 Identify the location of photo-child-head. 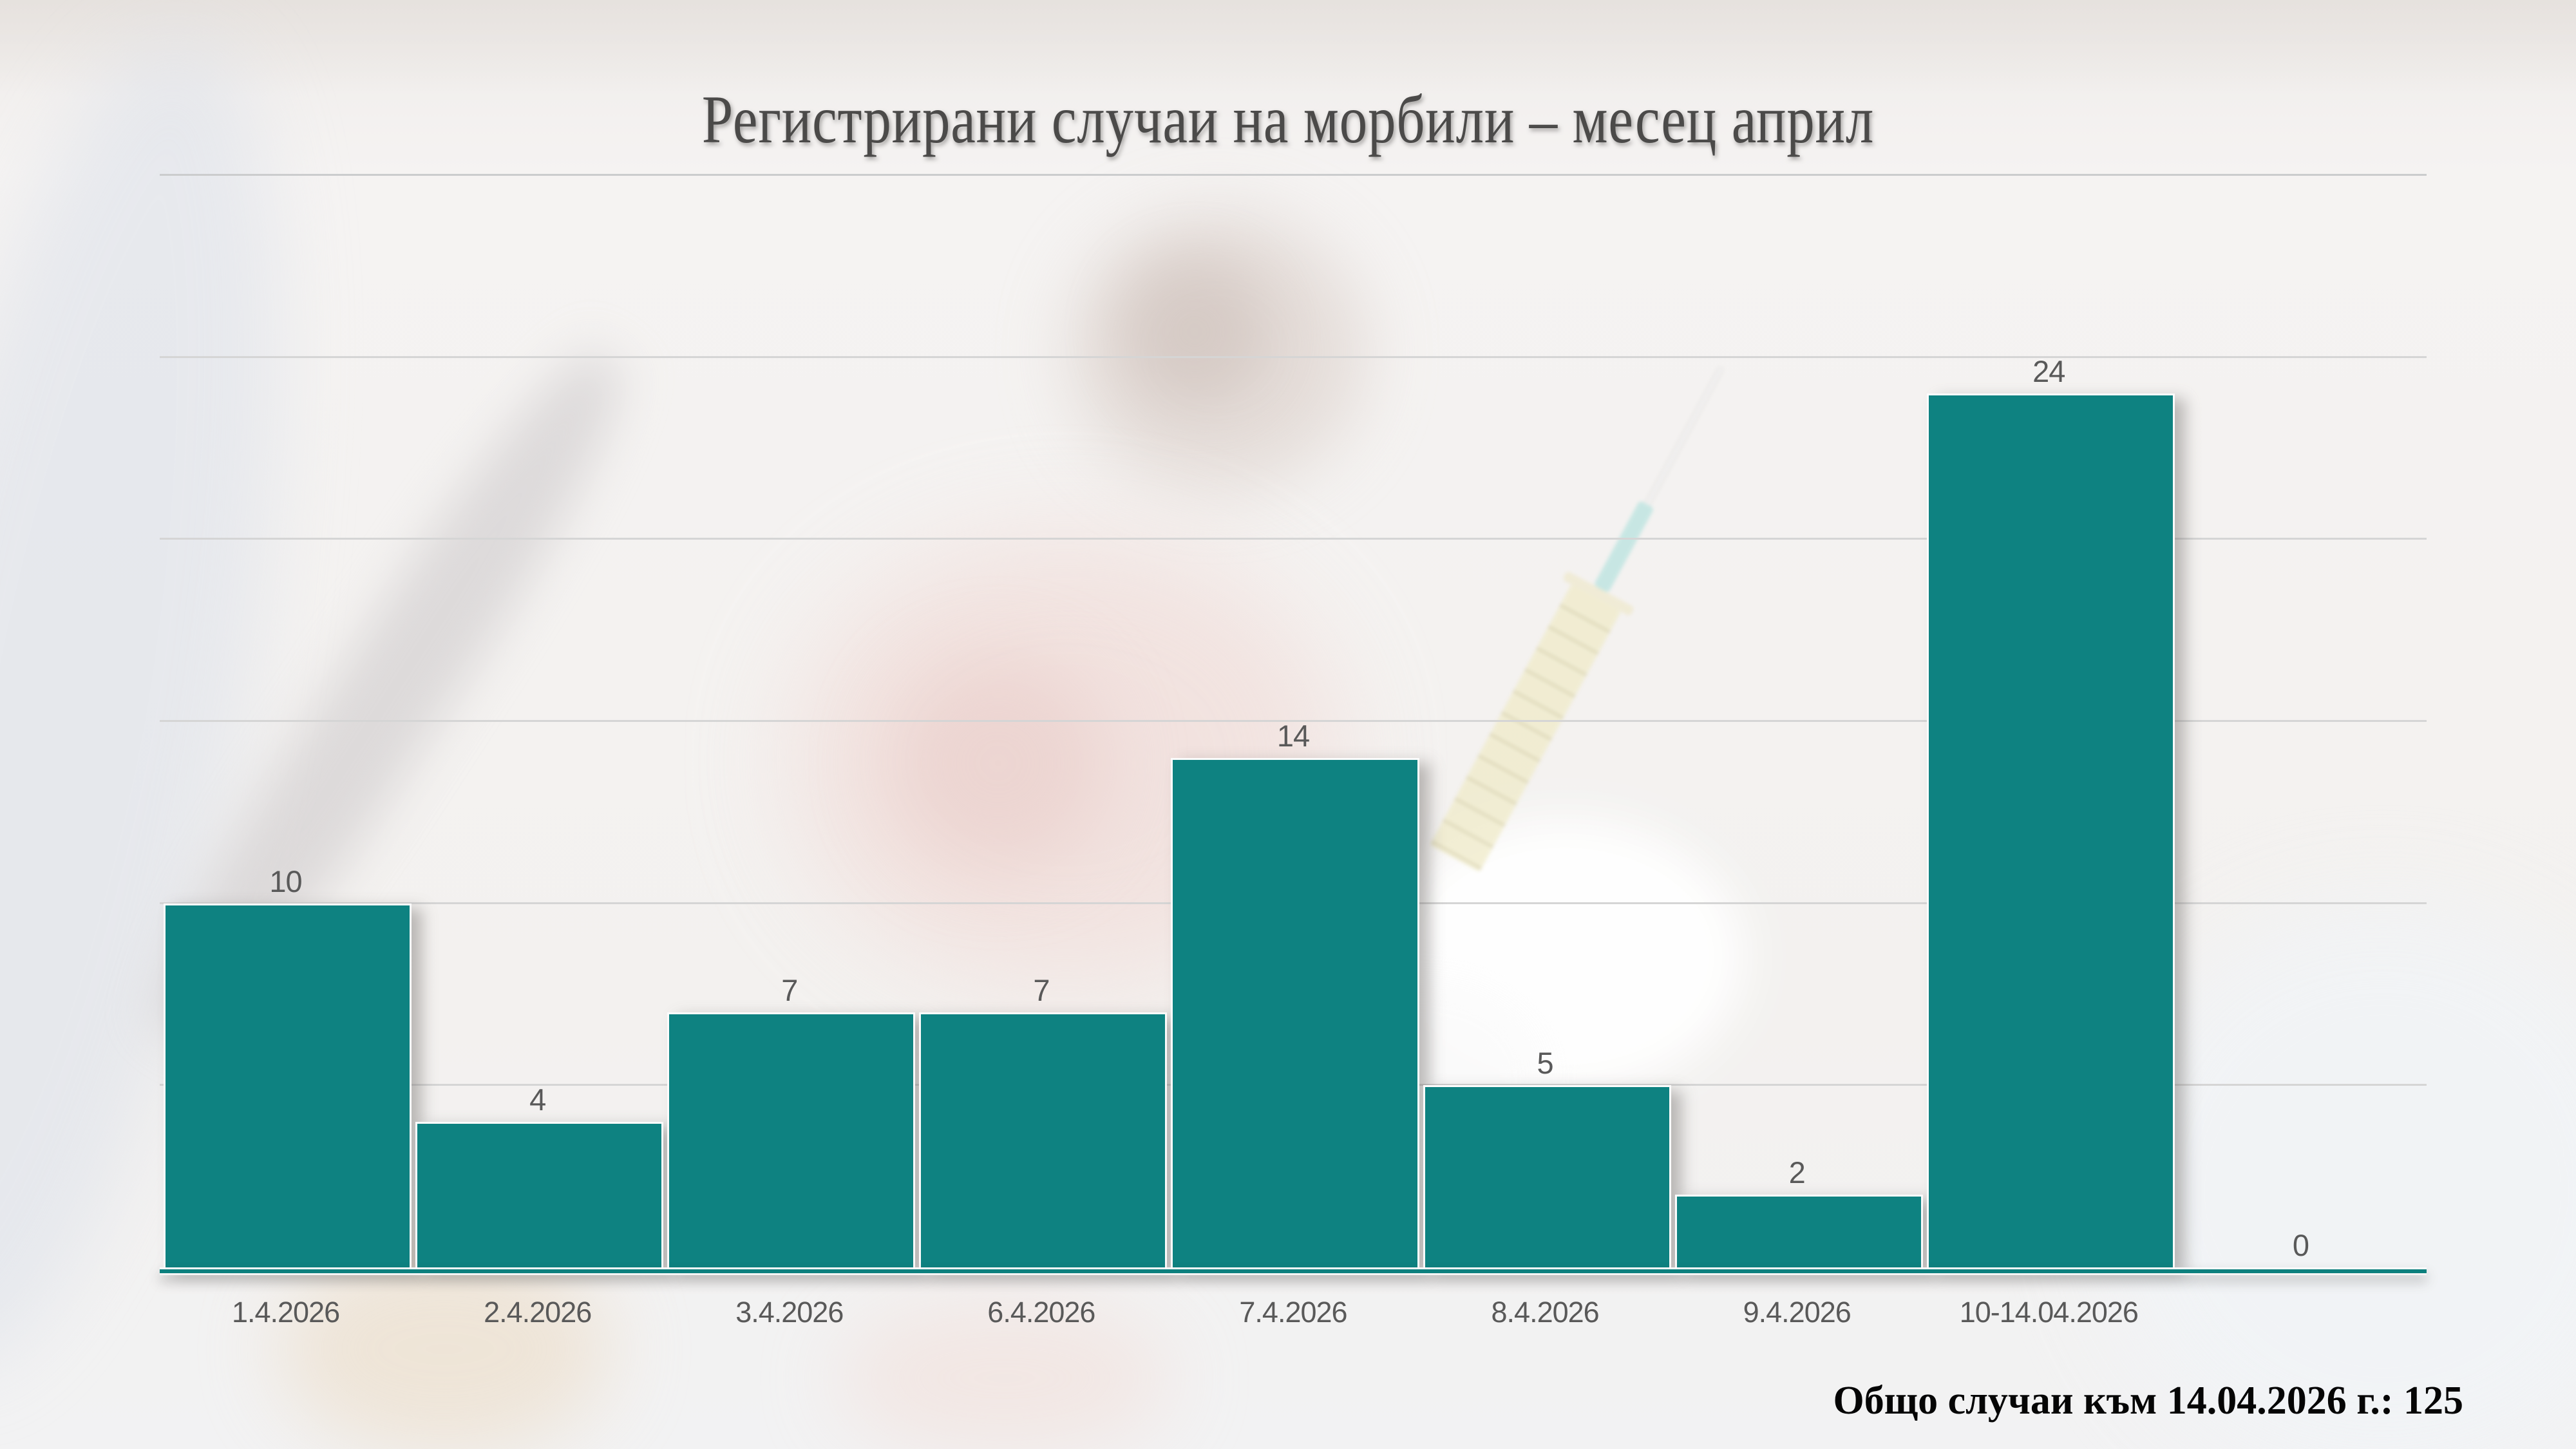
(1217, 351).